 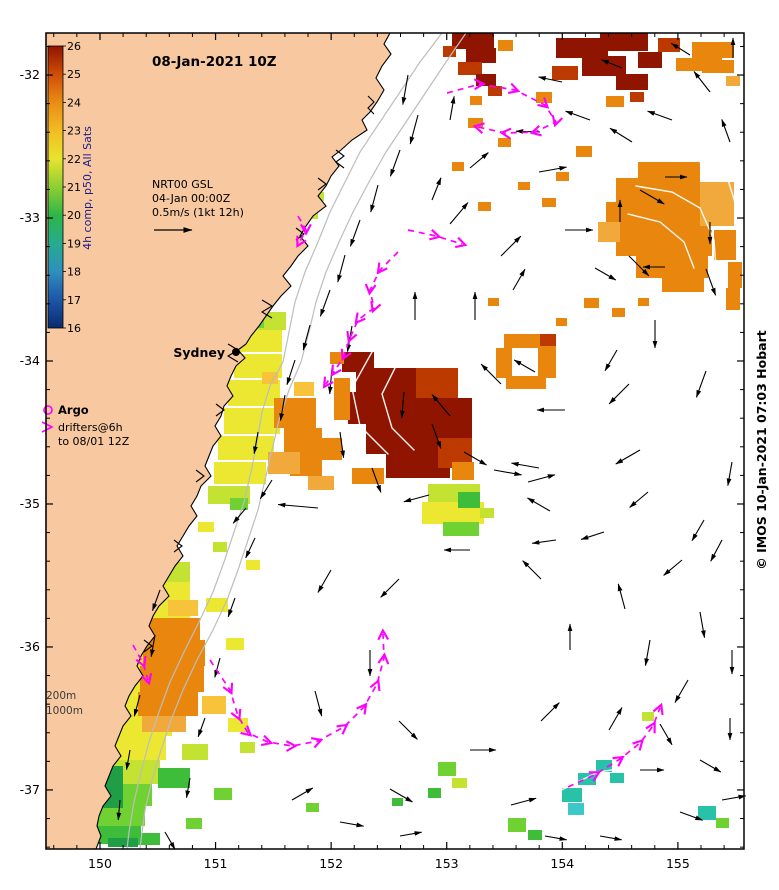 What do you see at coordinates (30, 217) in the screenshot?
I see `y-tick-label: -33` at bounding box center [30, 217].